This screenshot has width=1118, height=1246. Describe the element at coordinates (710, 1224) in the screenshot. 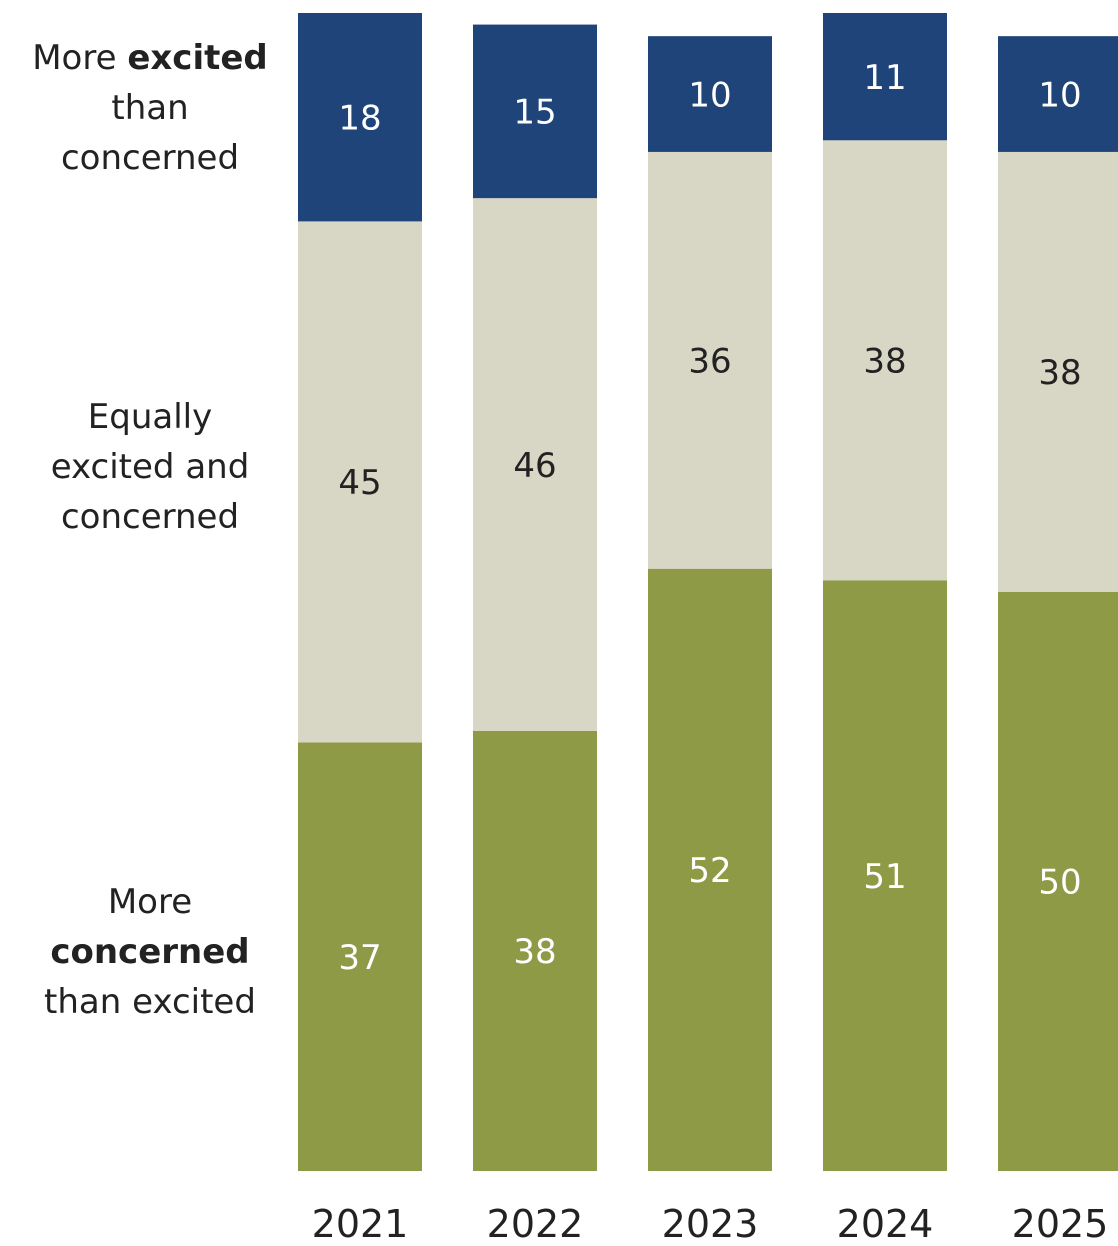

I see `x-tick-label-2023: 2023` at that location.